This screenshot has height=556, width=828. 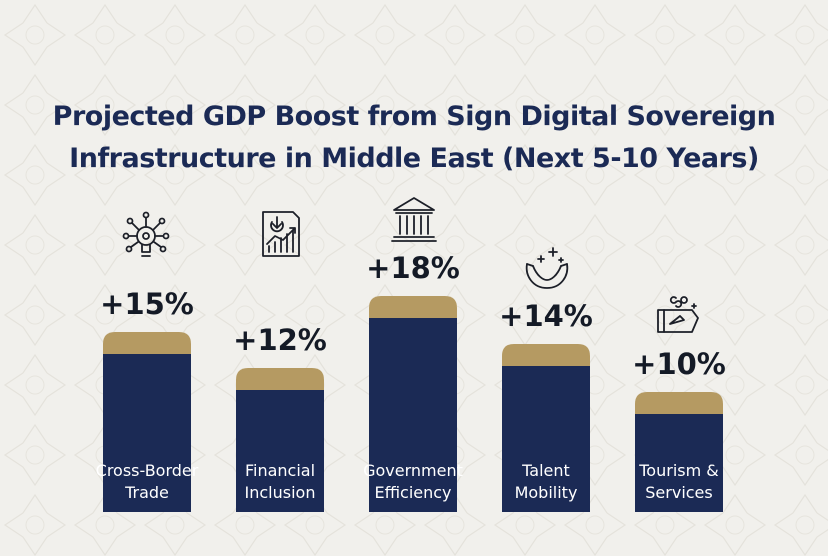 What do you see at coordinates (678, 314) in the screenshot?
I see `travel-ticket-icon` at bounding box center [678, 314].